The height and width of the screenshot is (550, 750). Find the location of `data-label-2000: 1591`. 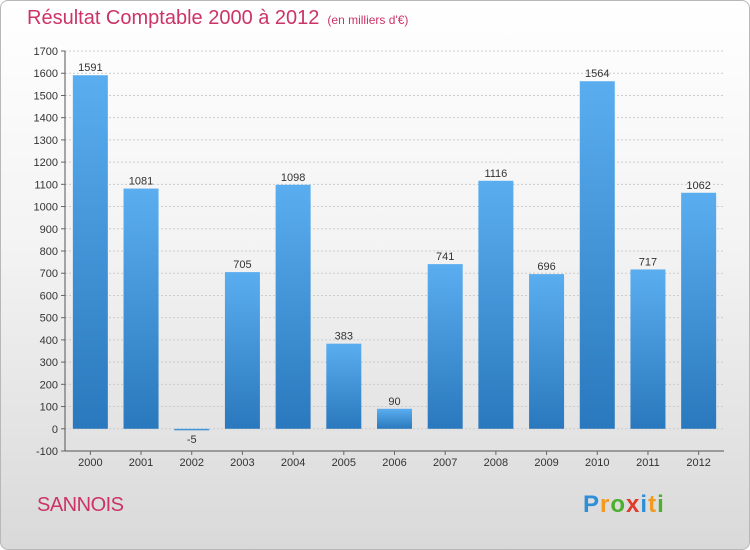

data-label-2000: 1591 is located at coordinates (90, 68).